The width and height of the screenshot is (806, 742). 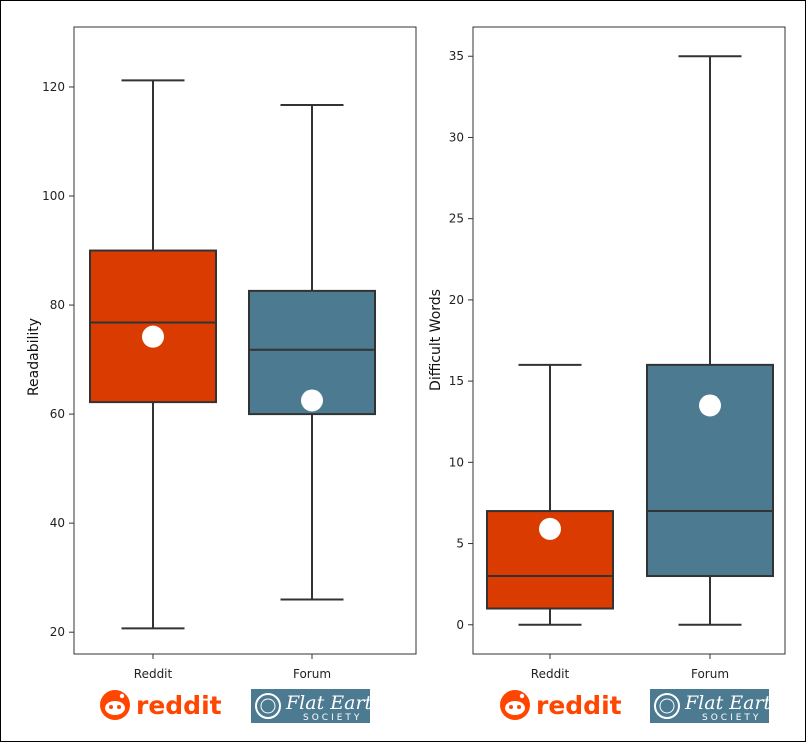 I want to click on flat-earth-logo-text-2: Flat Earth, so click(x=733, y=703).